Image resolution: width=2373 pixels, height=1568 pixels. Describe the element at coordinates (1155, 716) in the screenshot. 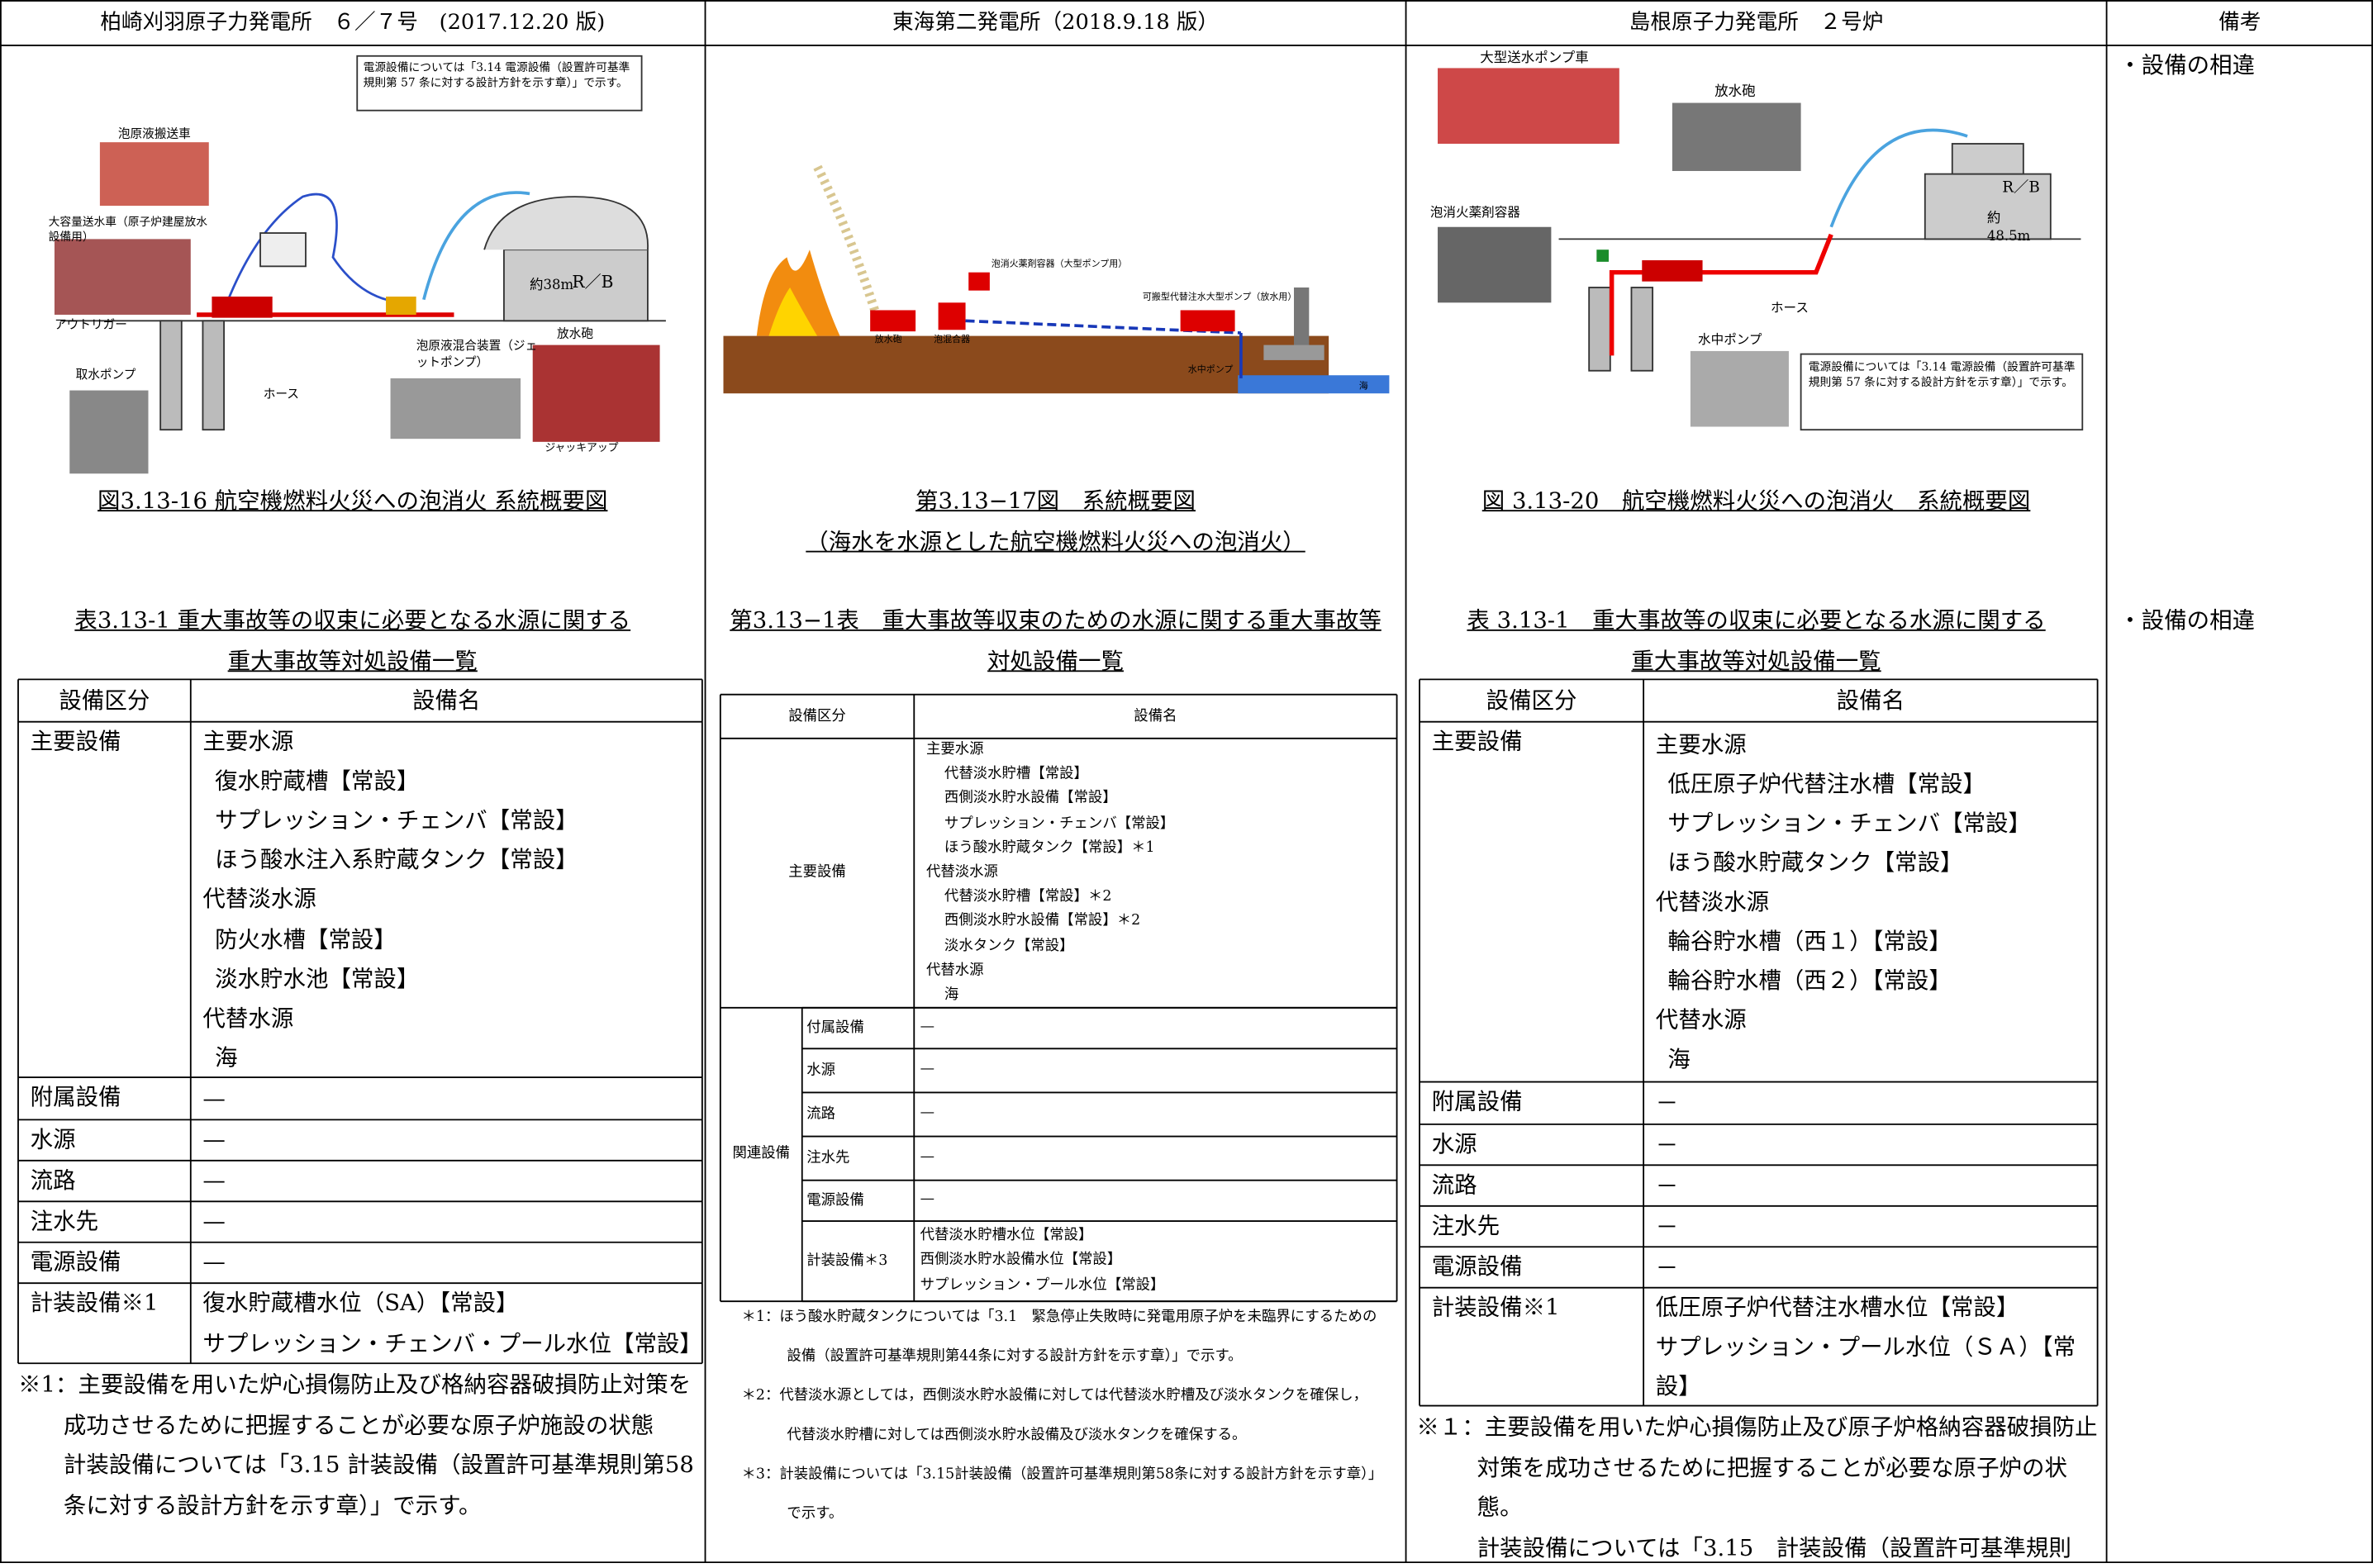

I see `table-header: 設備名` at that location.